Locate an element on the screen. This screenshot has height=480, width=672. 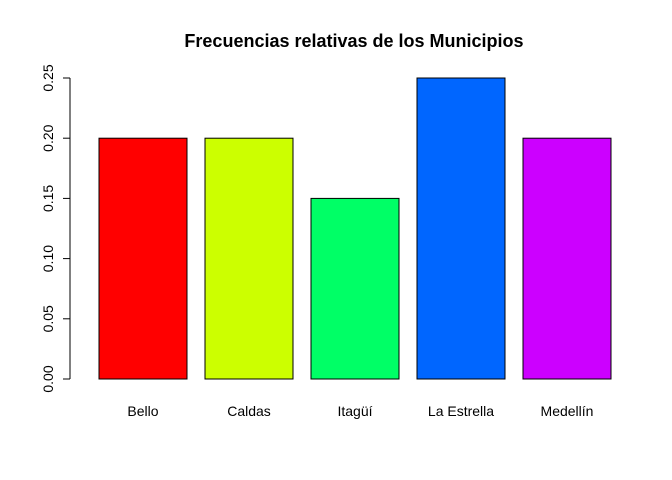
x-category-label: Caldas is located at coordinates (249, 411).